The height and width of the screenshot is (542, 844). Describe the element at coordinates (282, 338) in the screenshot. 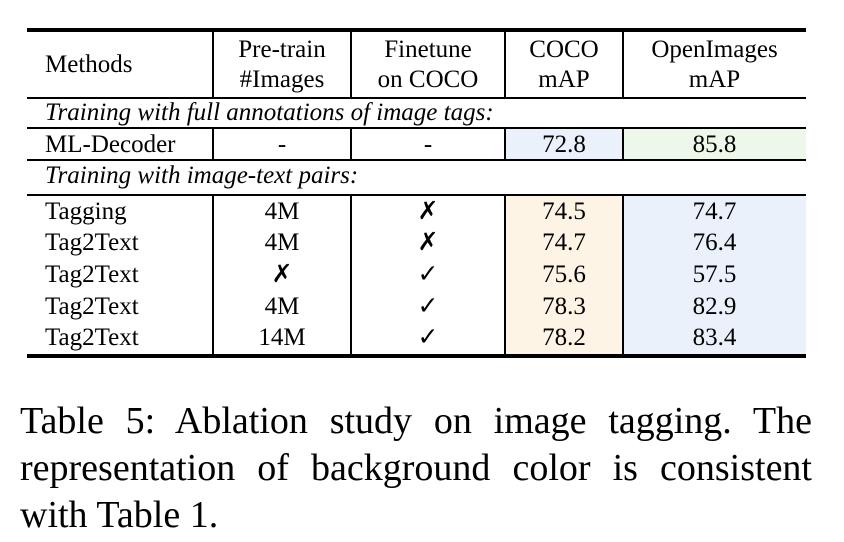

I see `row-pretrain: 14M` at that location.